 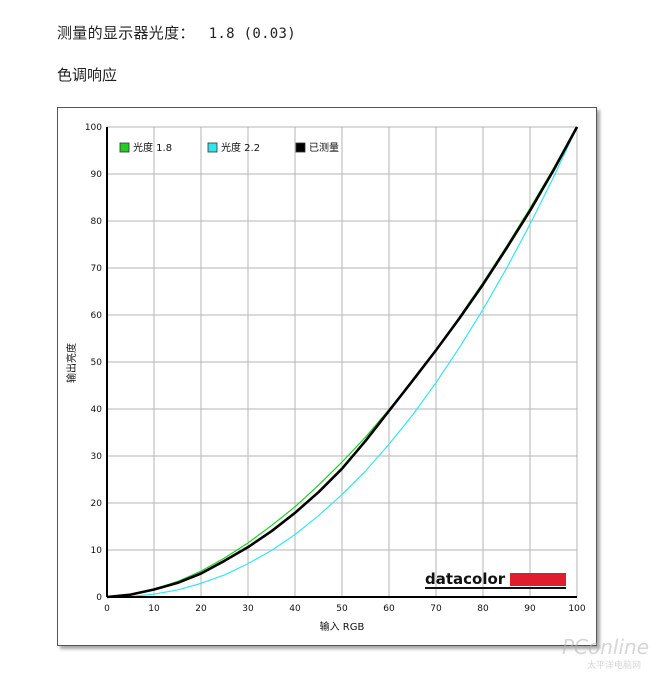 What do you see at coordinates (97, 175) in the screenshot?
I see `y-tick-label-9: 90` at bounding box center [97, 175].